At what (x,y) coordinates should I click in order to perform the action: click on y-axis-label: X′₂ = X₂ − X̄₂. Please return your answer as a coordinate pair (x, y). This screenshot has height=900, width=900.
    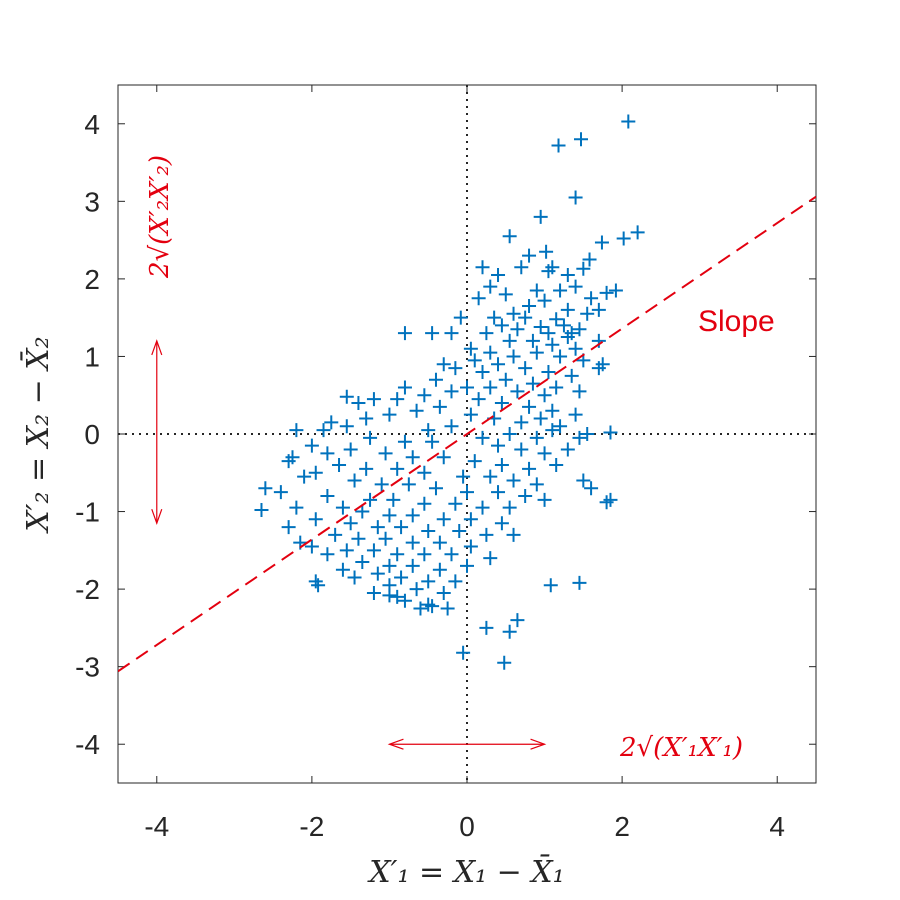
    Looking at the image, I should click on (38, 434).